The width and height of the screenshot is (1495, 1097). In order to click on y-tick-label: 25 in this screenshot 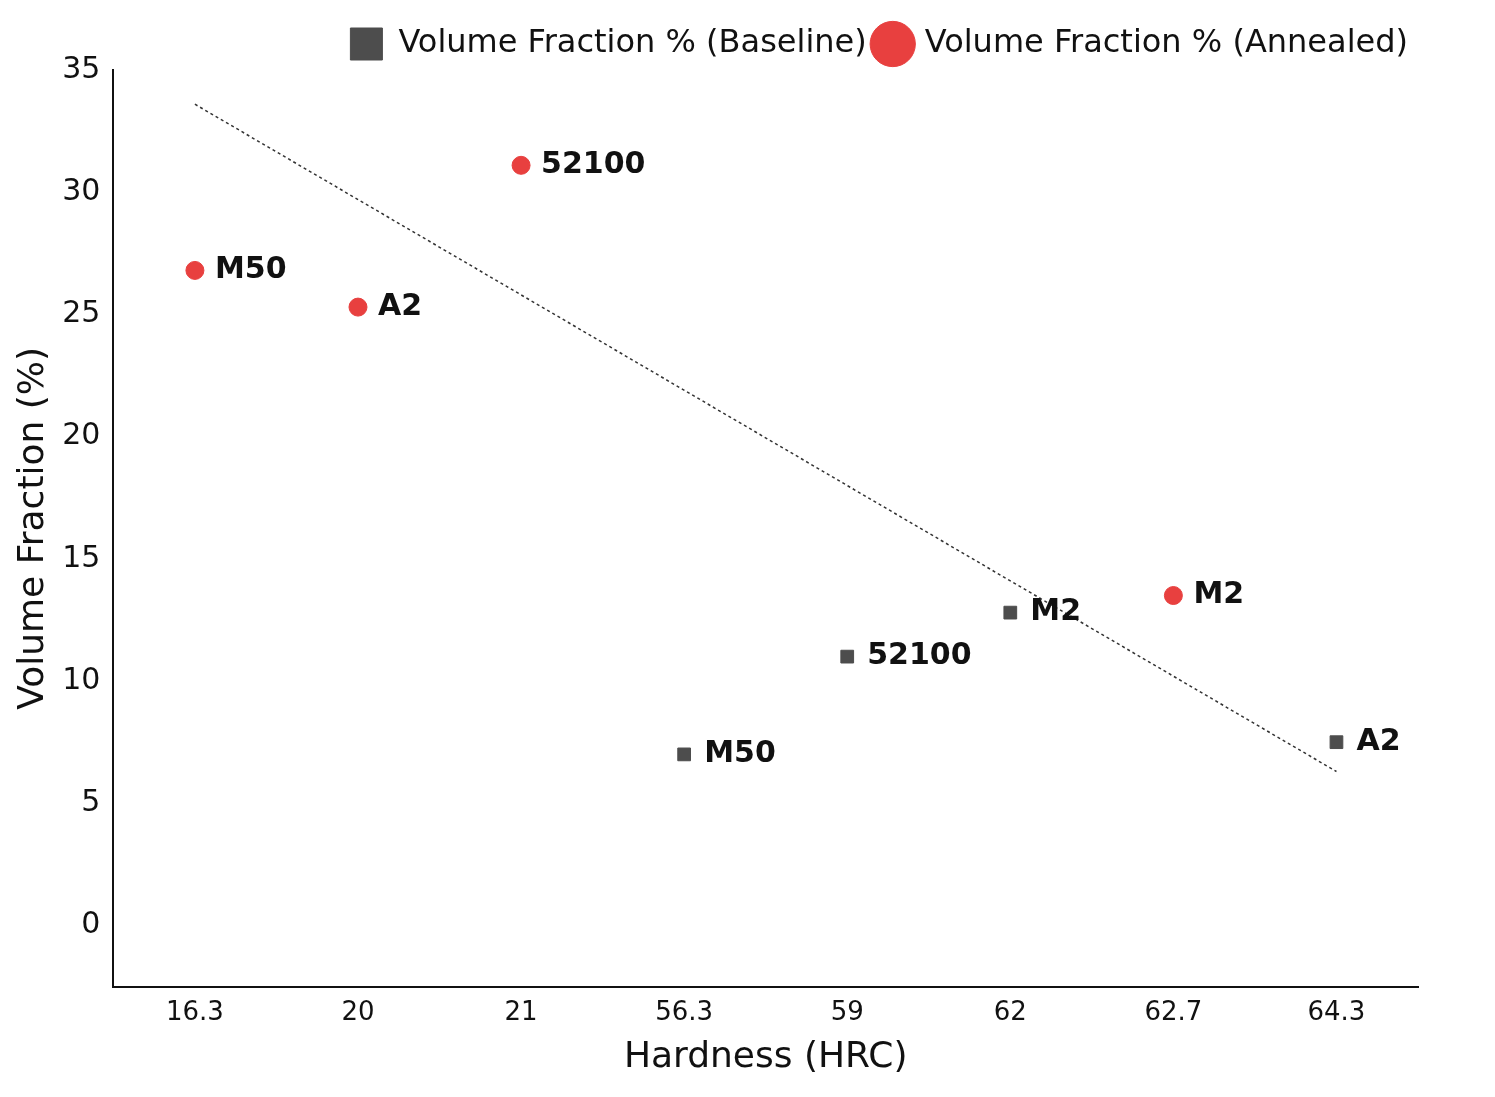, I will do `click(81, 312)`.